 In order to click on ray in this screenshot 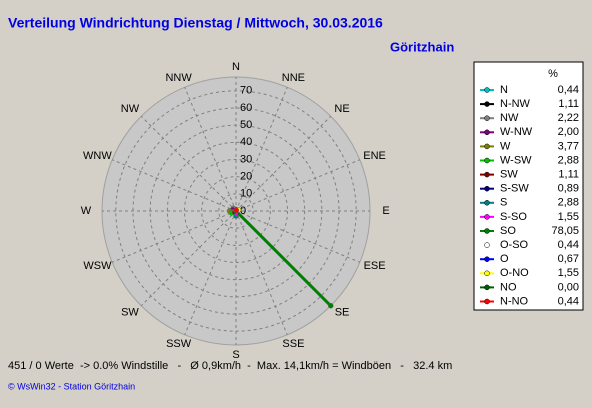, I will do `click(283, 258)`.